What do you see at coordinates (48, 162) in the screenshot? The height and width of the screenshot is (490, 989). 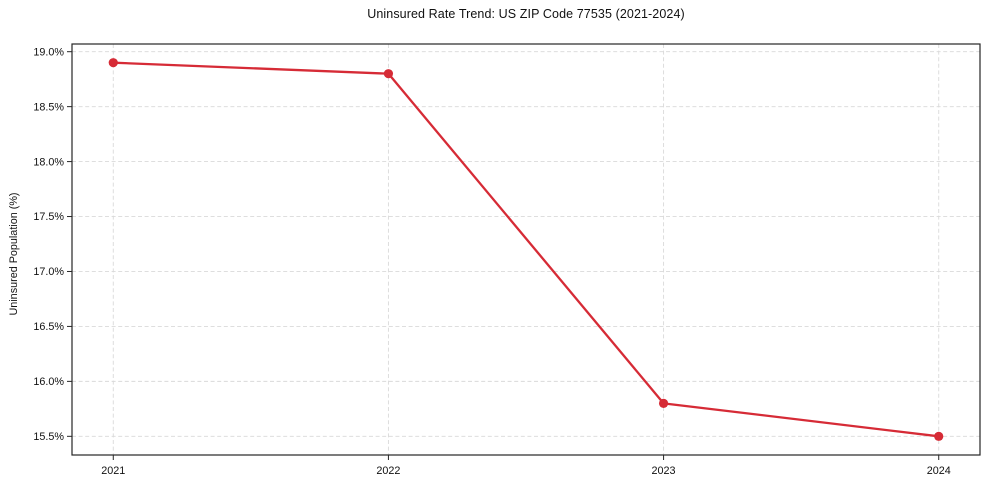 I see `y-tick-label: 18.0%` at bounding box center [48, 162].